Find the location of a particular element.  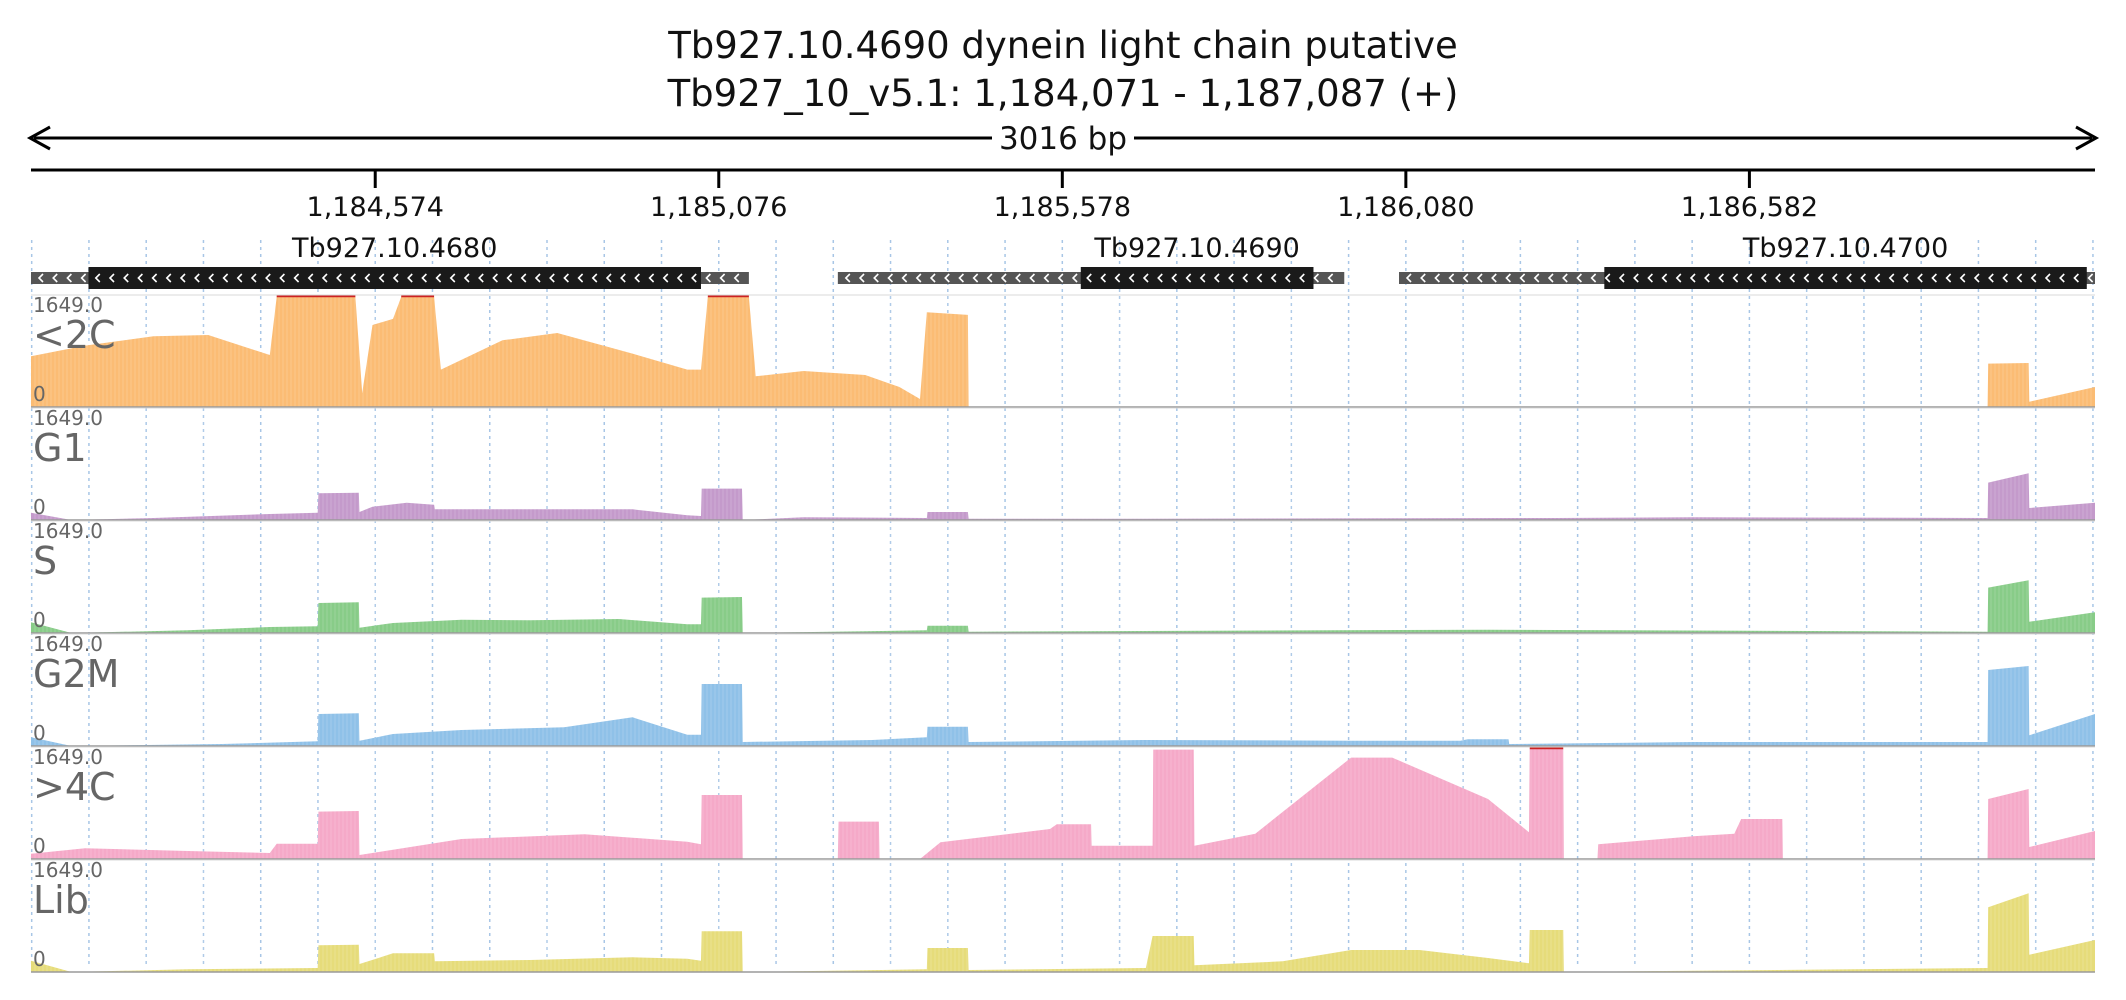

track-name-label: >4C is located at coordinates (74, 787).